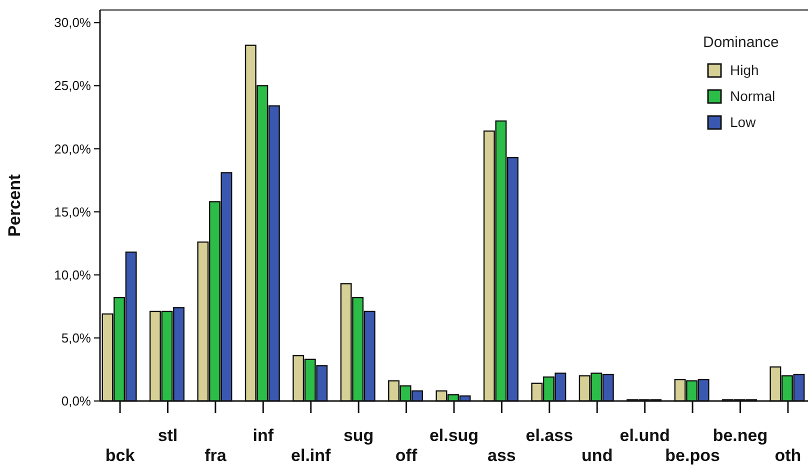  I want to click on x-tick-label: be.pos, so click(692, 455).